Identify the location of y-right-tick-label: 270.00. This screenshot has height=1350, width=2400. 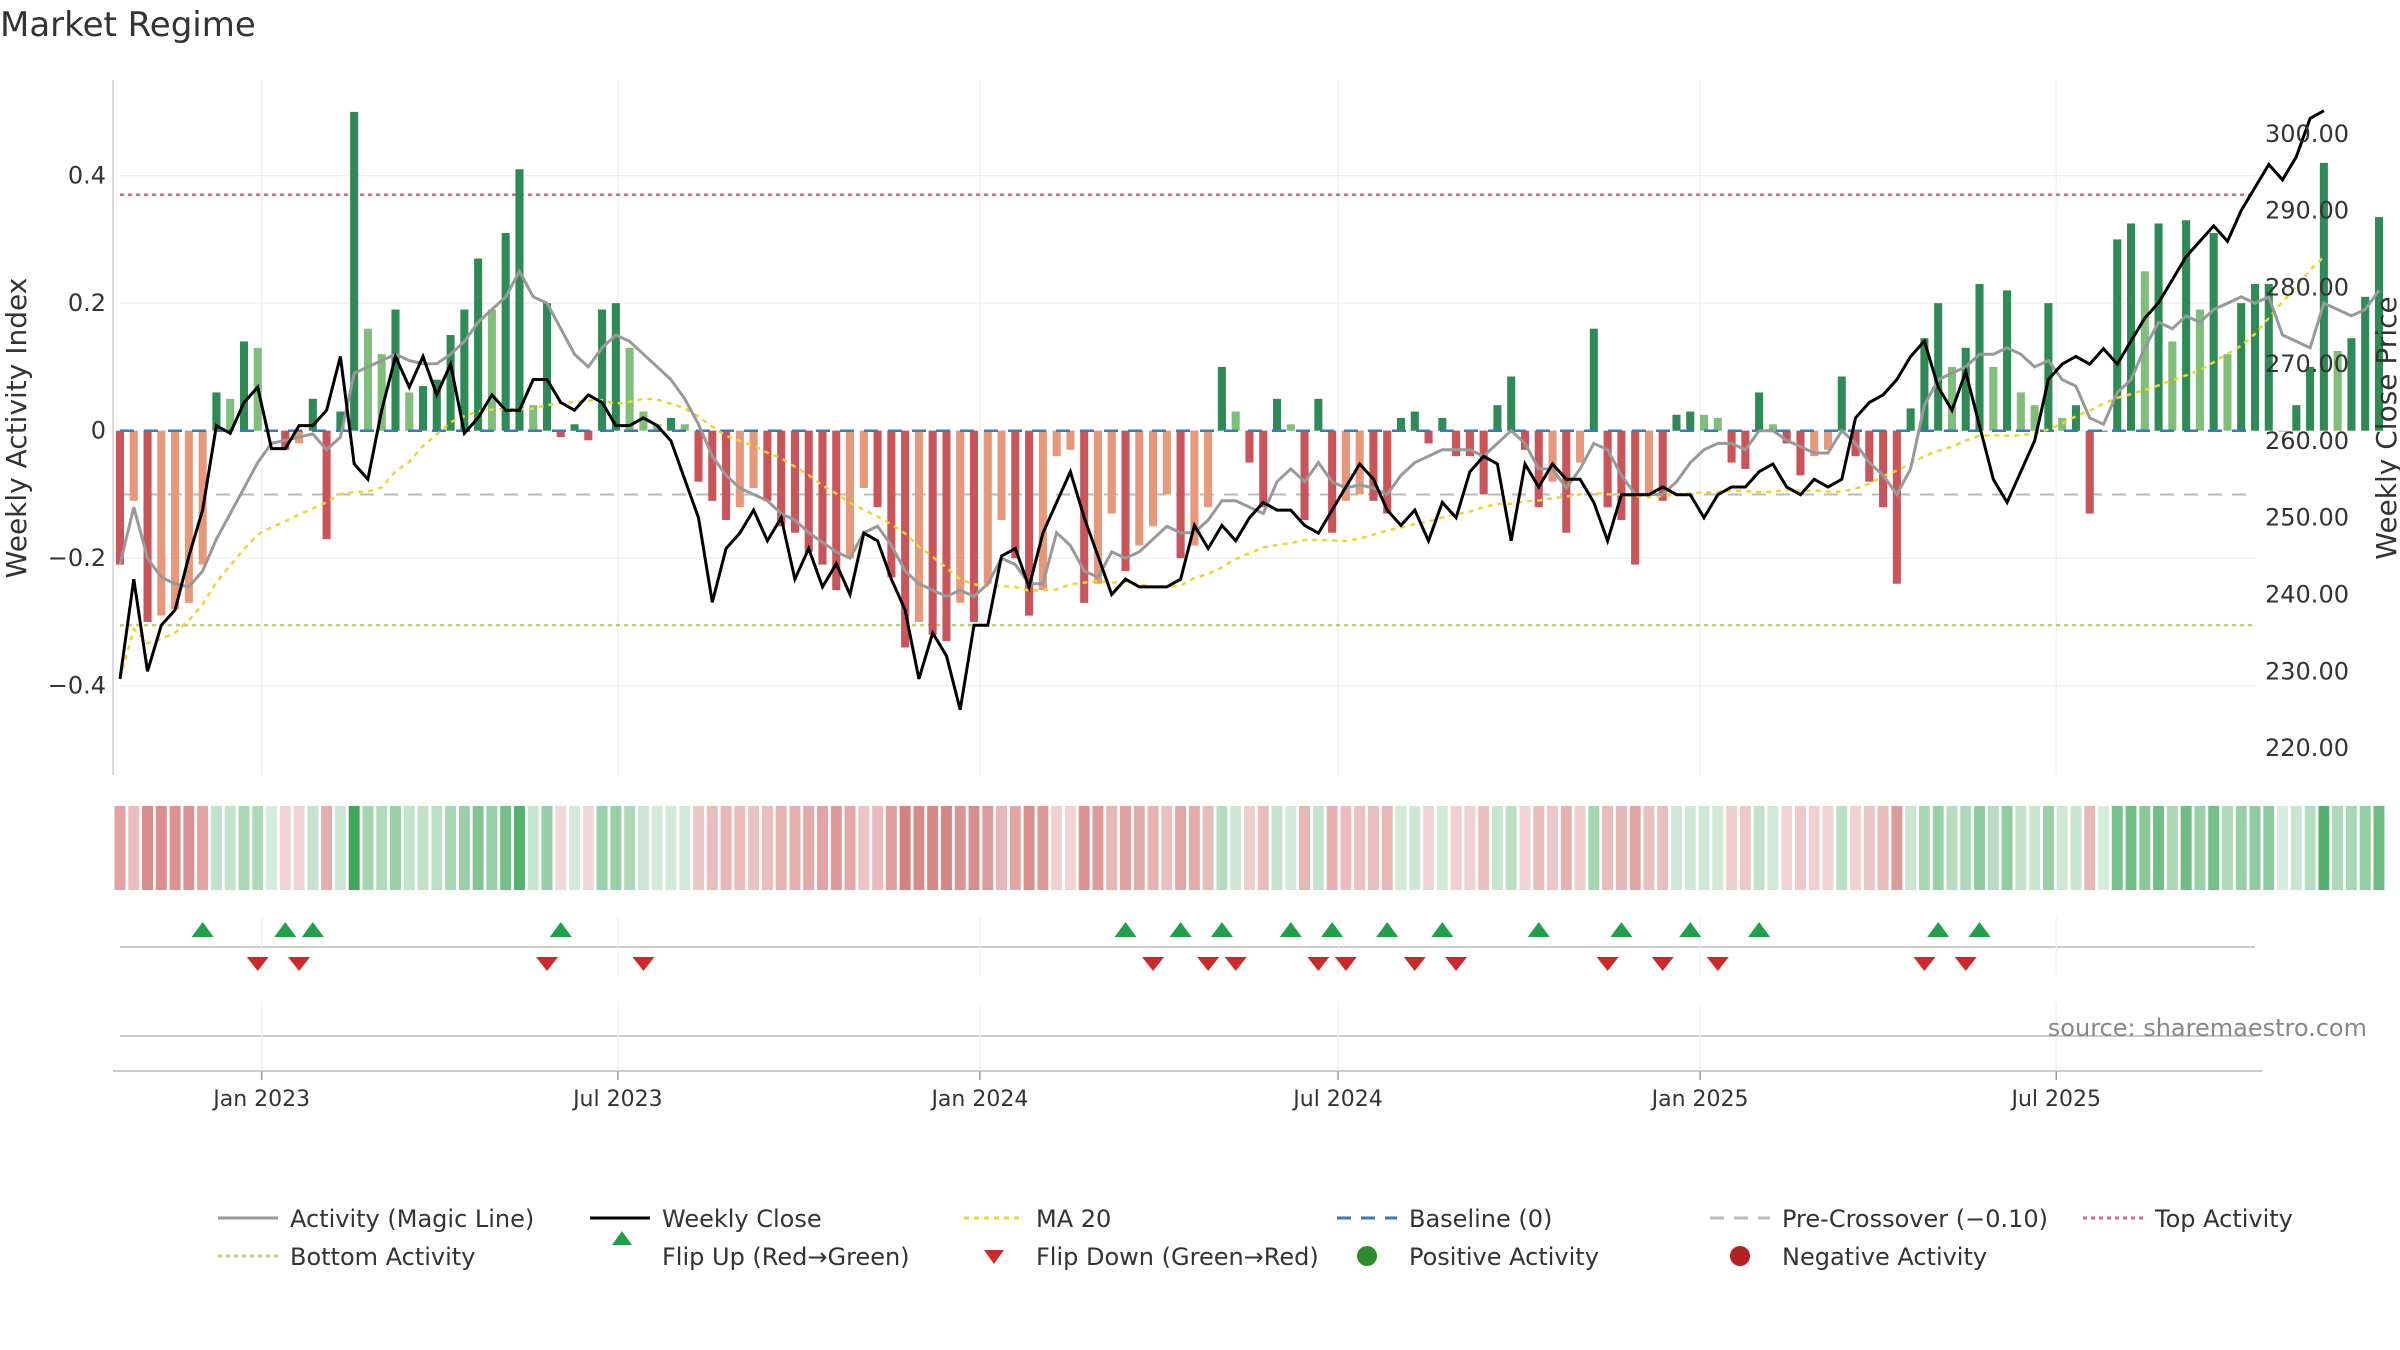
(2307, 364).